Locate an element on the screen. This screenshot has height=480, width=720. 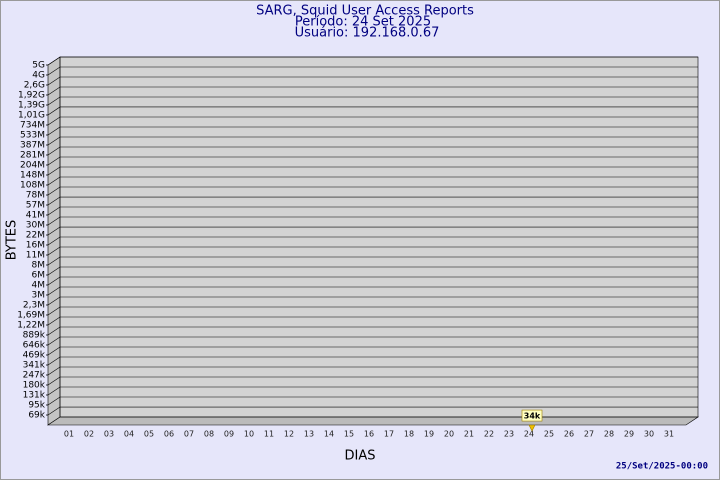
x-tick-label: 27 is located at coordinates (589, 434).